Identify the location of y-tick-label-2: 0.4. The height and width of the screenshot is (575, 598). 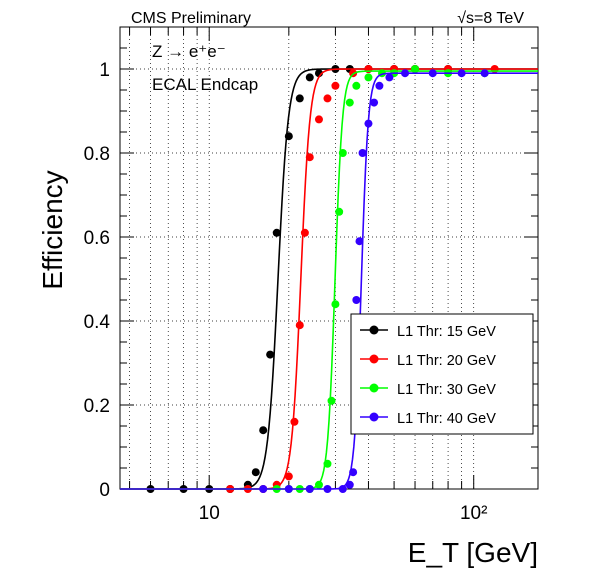
(97, 322).